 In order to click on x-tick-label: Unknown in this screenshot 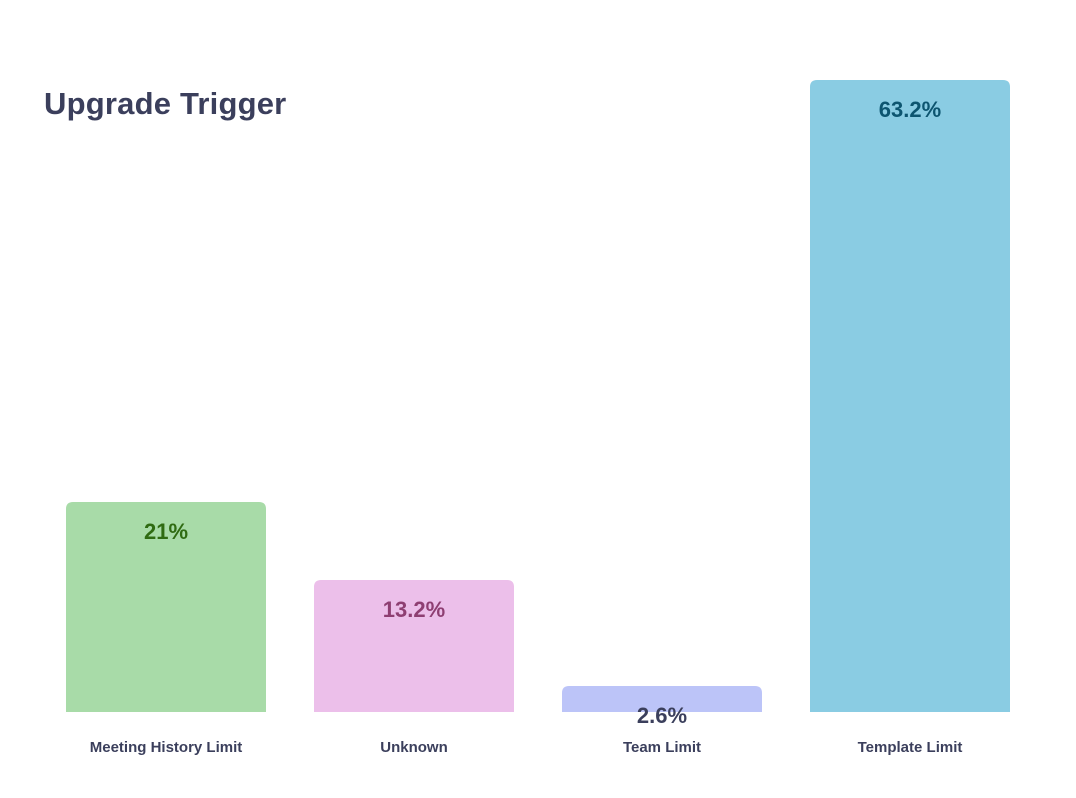, I will do `click(414, 747)`.